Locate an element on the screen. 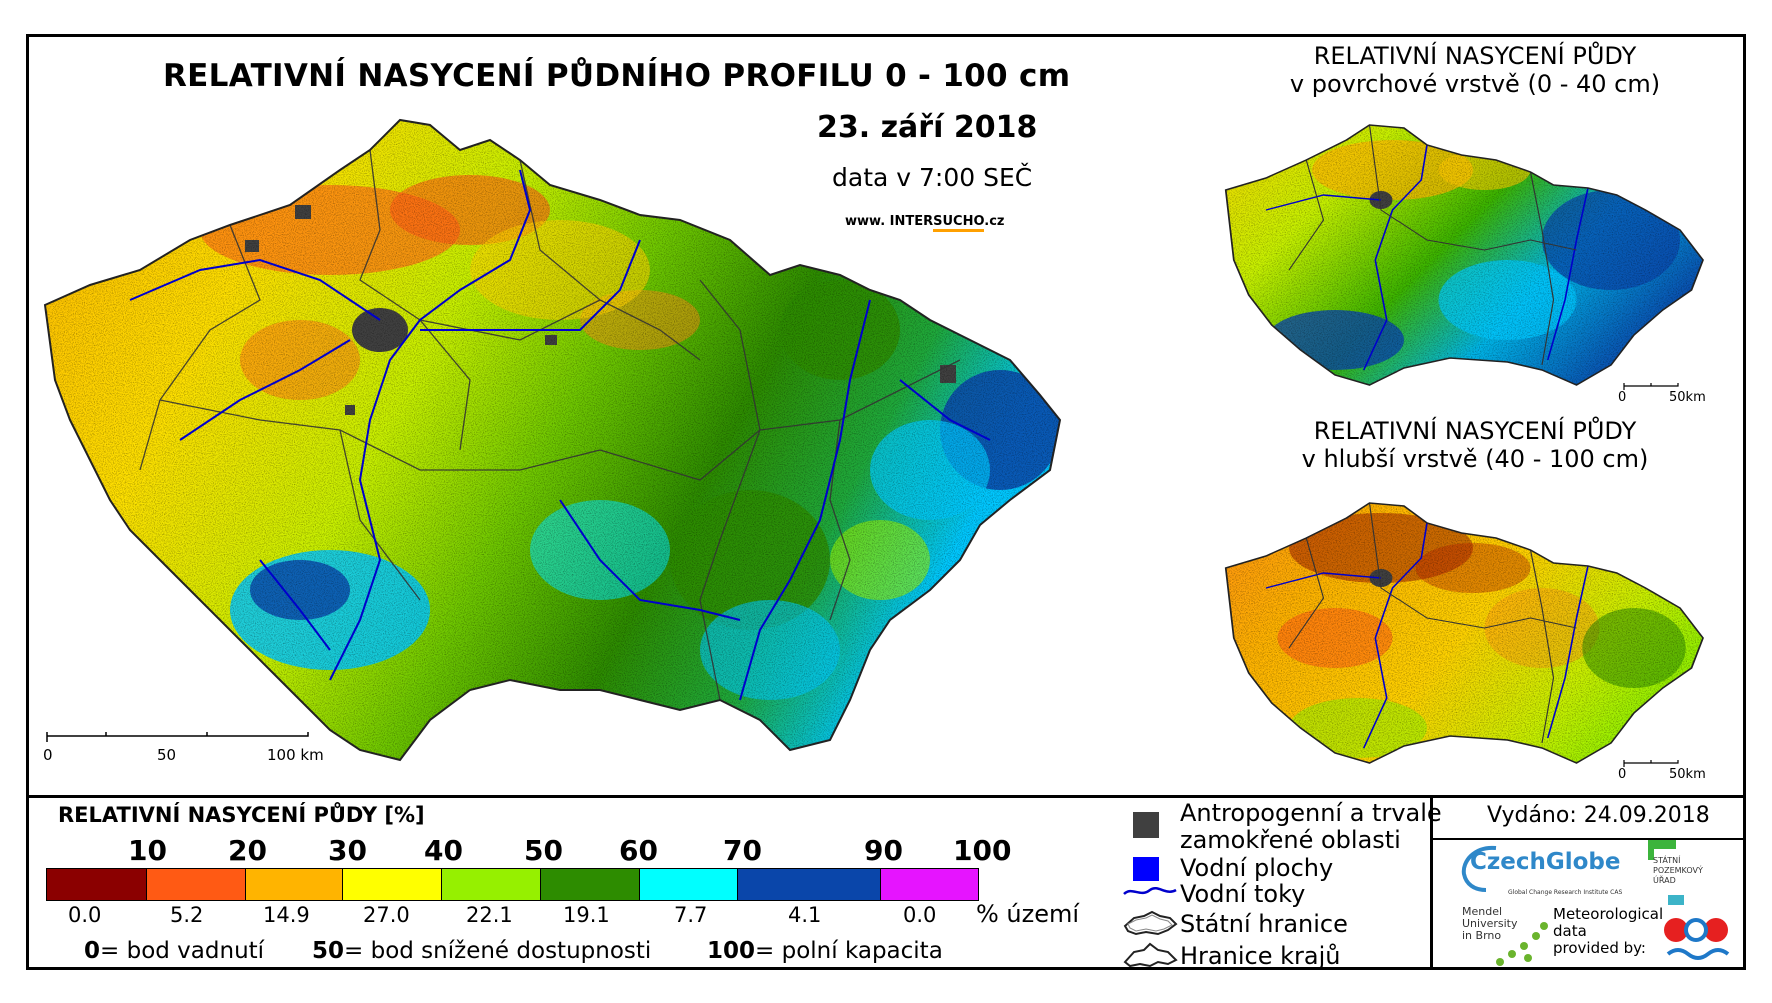 The height and width of the screenshot is (1003, 1772). legend-tick-90: 90 is located at coordinates (883, 850).